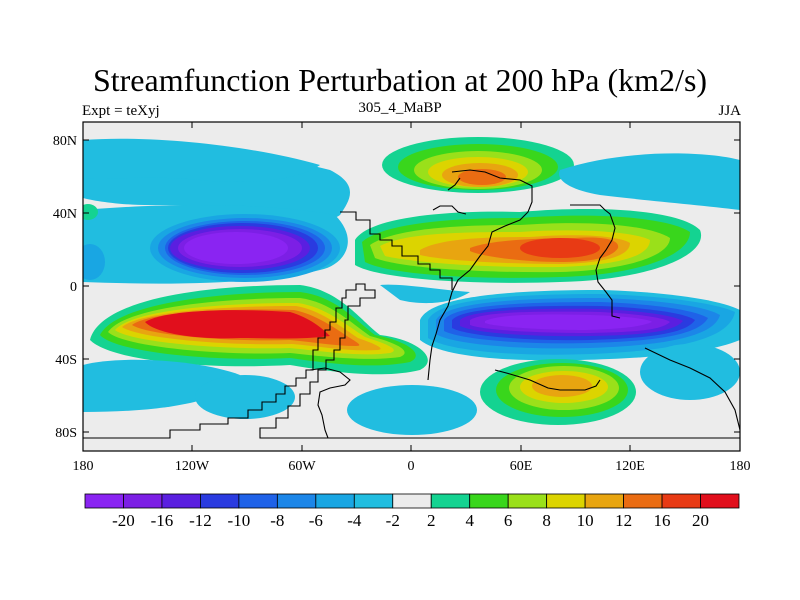 The height and width of the screenshot is (600, 800). Describe the element at coordinates (277, 520) in the screenshot. I see `colorbar-label: -8` at that location.